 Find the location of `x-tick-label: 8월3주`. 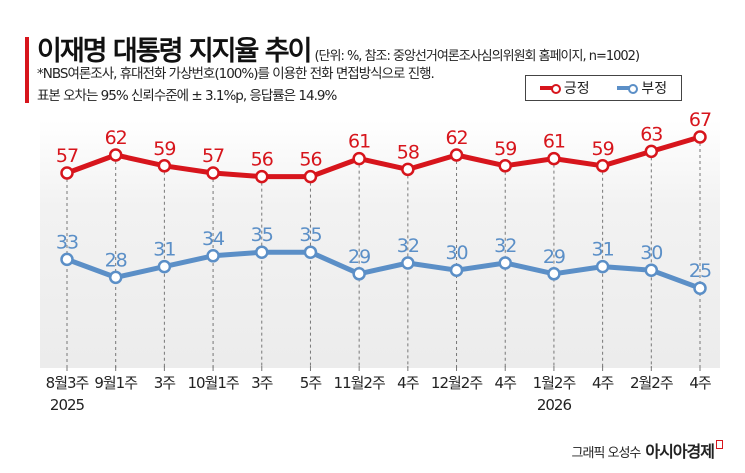

x-tick-label: 8월3주 is located at coordinates (67, 383).